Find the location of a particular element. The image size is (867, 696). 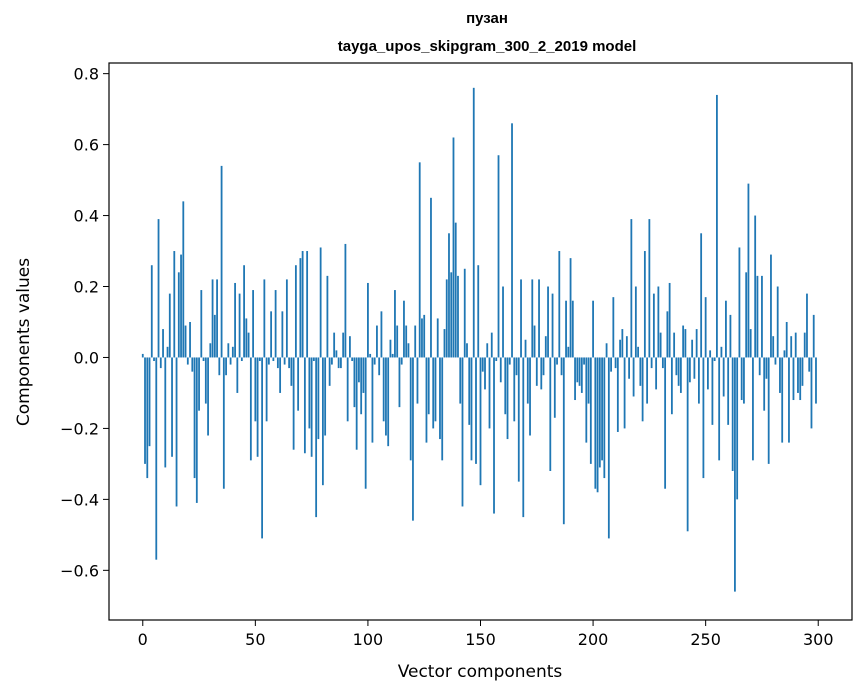

y-tick-label: 0.0 is located at coordinates (86, 357).